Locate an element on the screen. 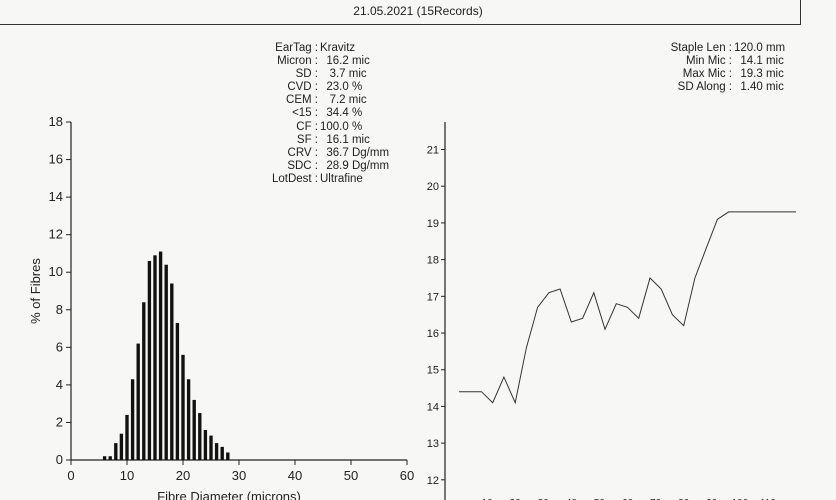 Image resolution: width=836 pixels, height=500 pixels. stat-label: SDC : is located at coordinates (302, 165).